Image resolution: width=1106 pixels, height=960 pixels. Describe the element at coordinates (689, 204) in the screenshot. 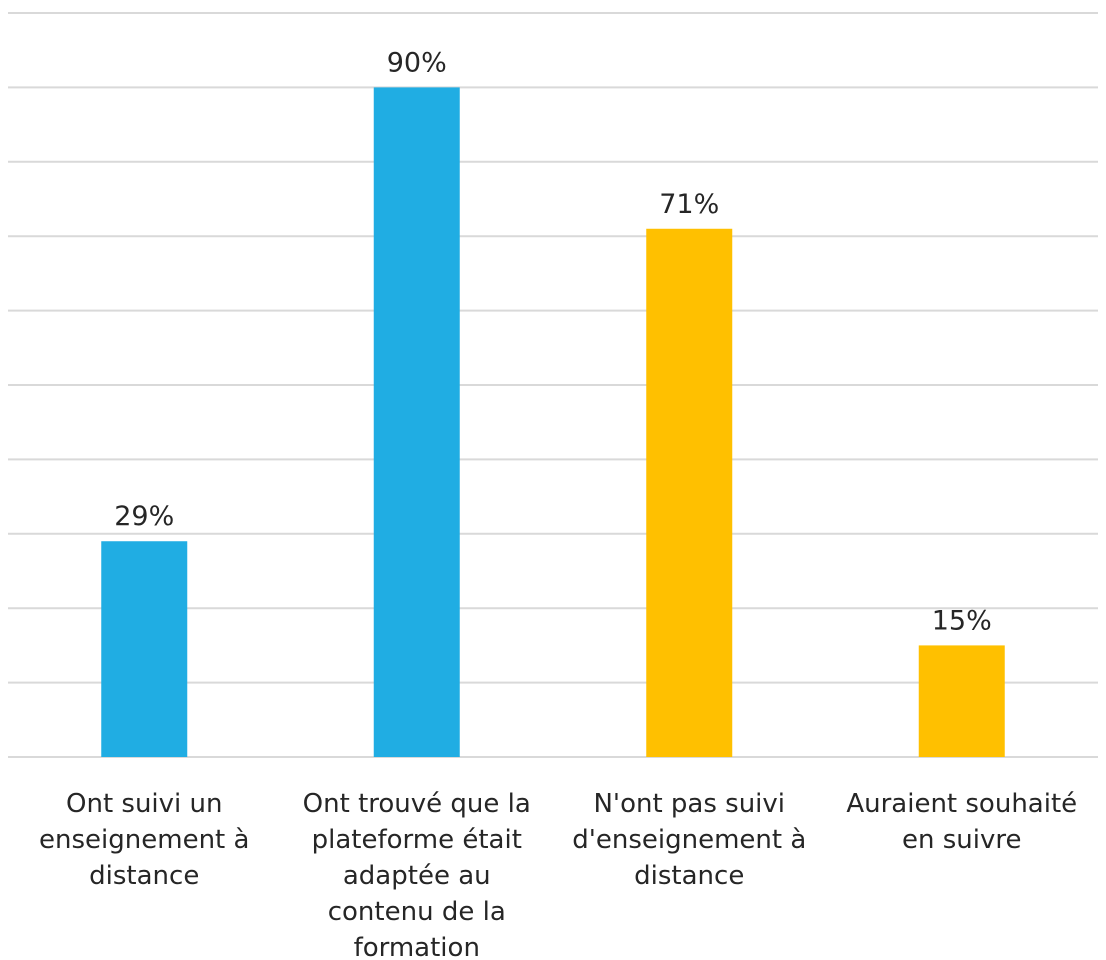

I see `data-label: 71%` at that location.